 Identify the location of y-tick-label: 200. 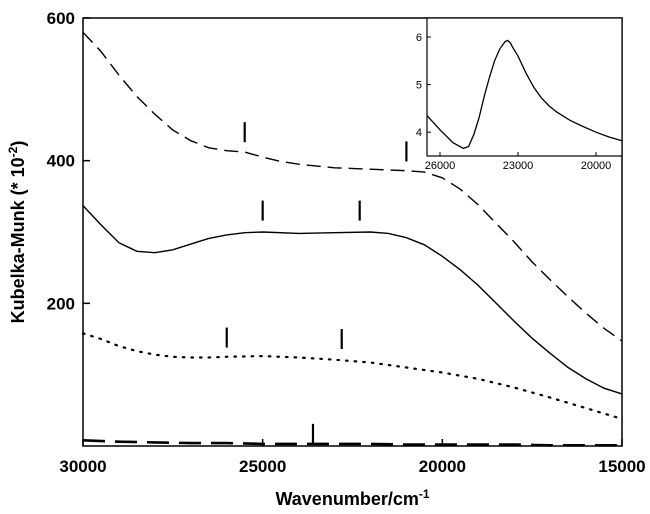
(61, 303).